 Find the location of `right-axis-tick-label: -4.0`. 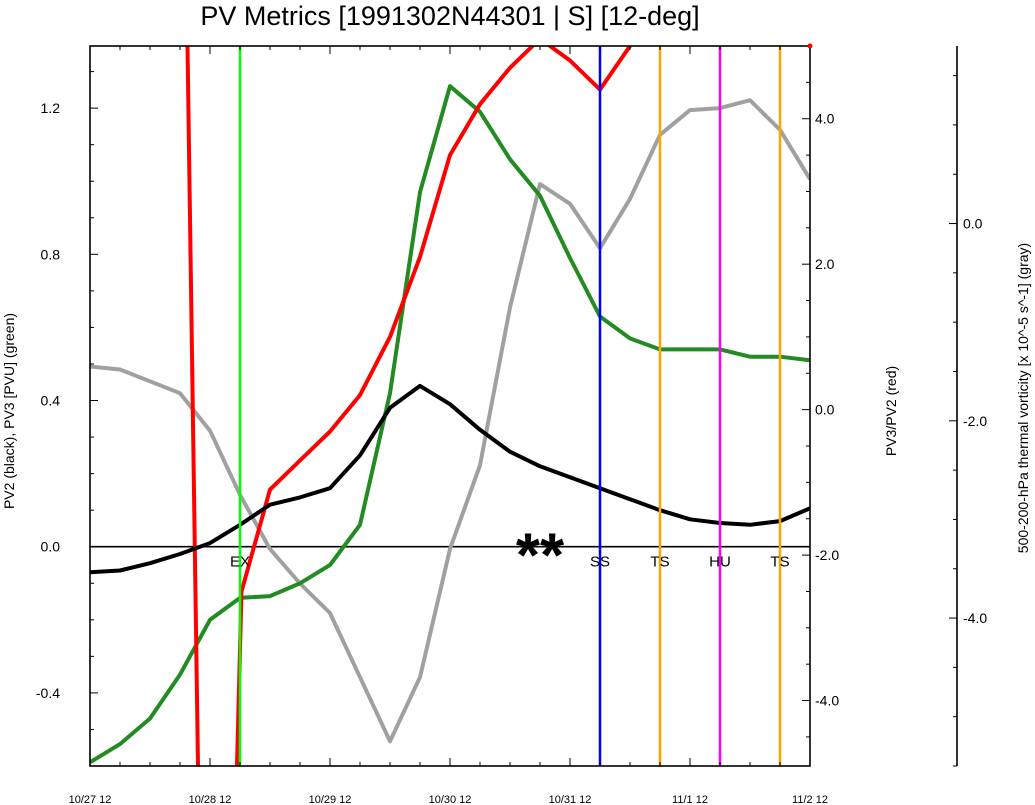

right-axis-tick-label: -4.0 is located at coordinates (975, 618).